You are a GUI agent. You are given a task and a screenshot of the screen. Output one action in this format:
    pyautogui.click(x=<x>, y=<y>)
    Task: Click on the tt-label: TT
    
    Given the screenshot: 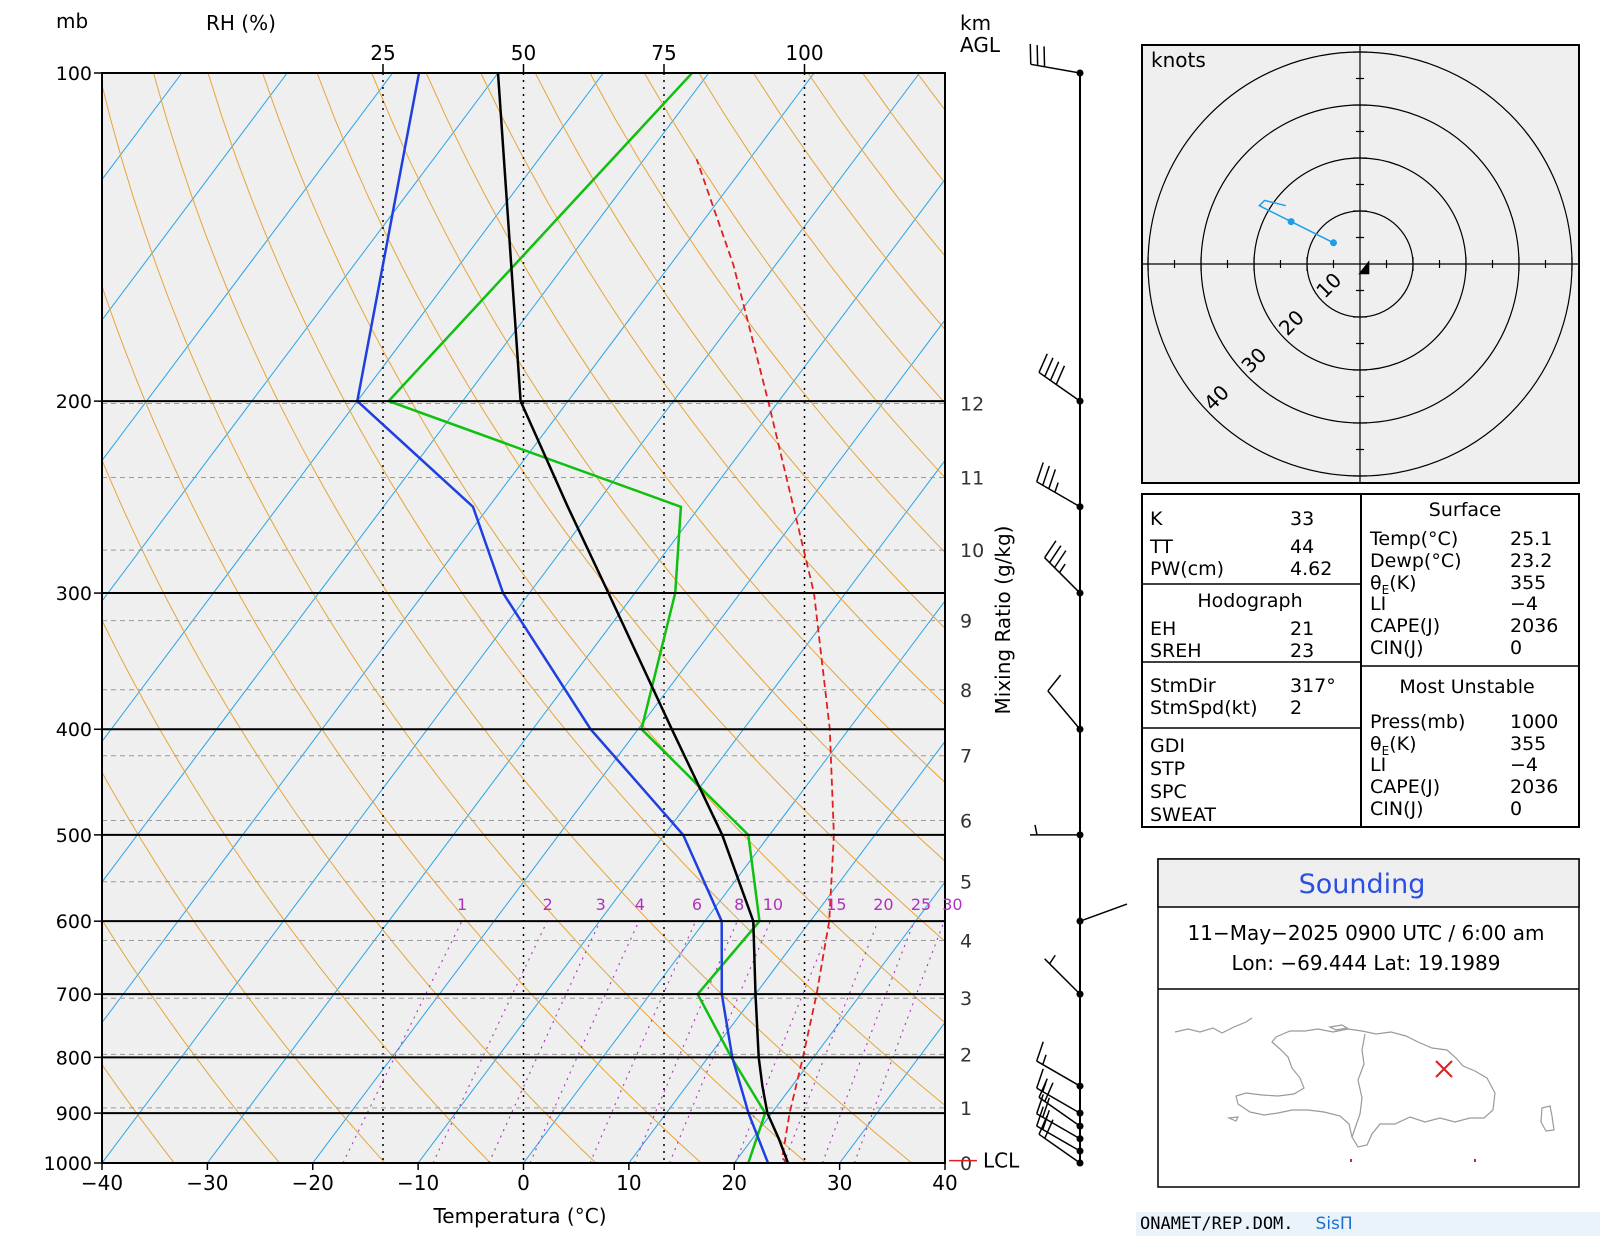 What is the action you would take?
    pyautogui.click(x=1161, y=547)
    